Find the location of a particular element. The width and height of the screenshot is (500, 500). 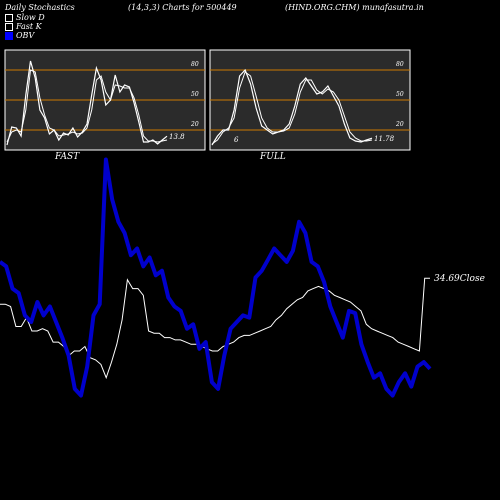

obv-swatch is located at coordinates (9, 36).